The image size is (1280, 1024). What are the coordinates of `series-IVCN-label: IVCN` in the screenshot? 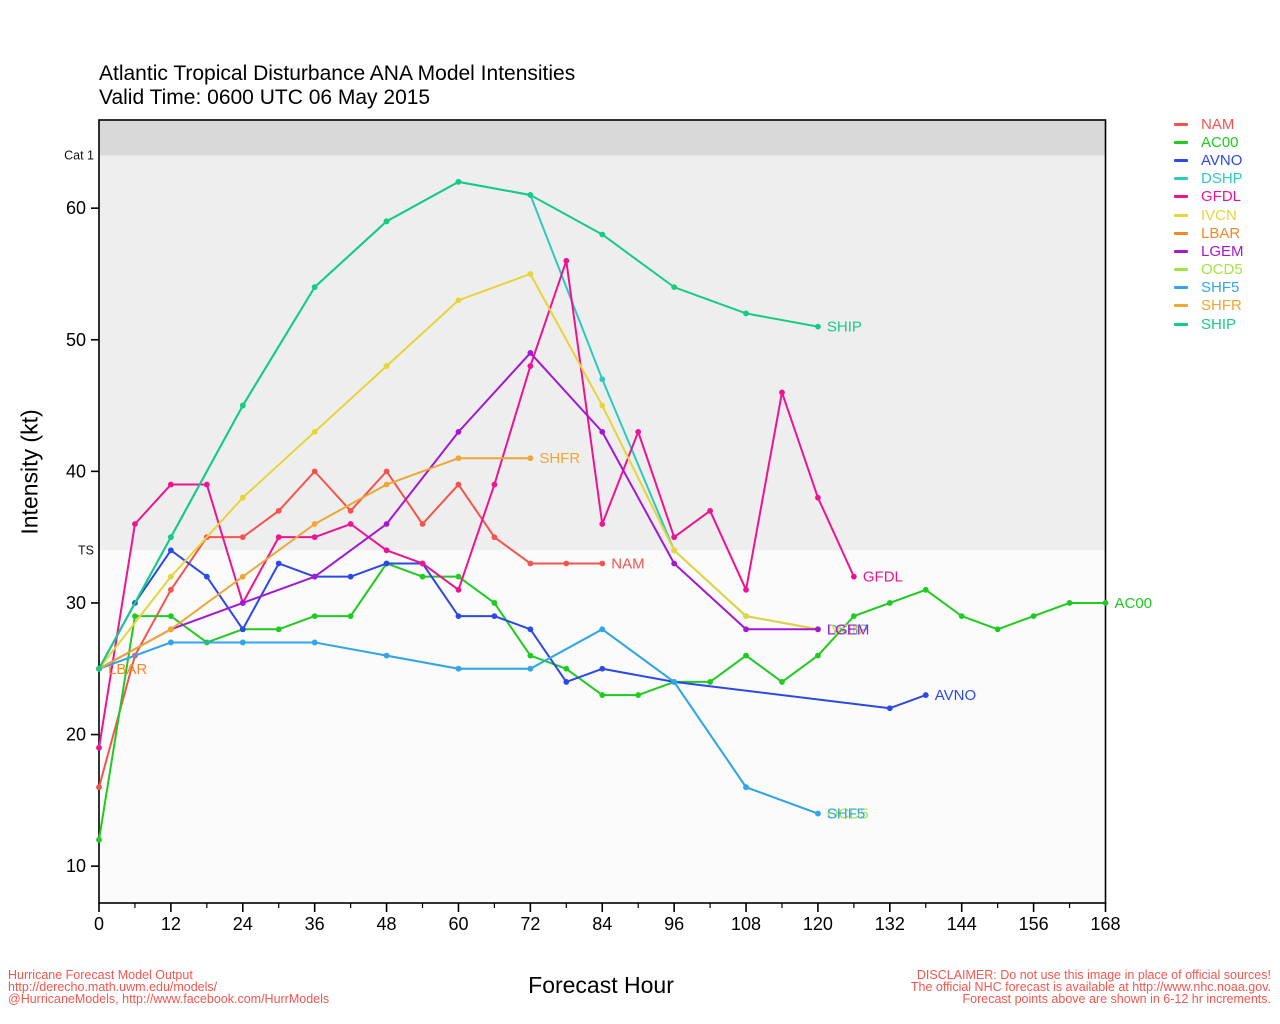 It's located at (845, 629).